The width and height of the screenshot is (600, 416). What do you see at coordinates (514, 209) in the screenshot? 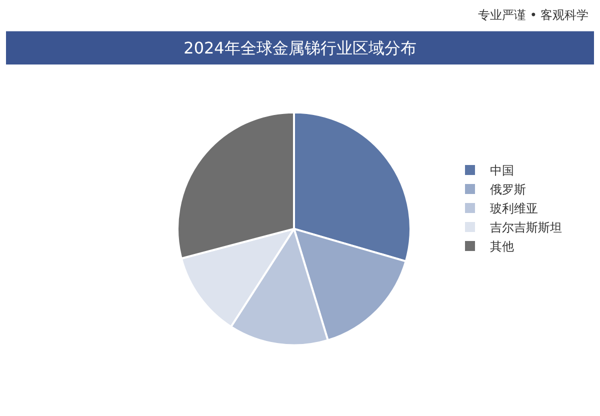
I see `legend-label: 玻利维亚` at bounding box center [514, 209].